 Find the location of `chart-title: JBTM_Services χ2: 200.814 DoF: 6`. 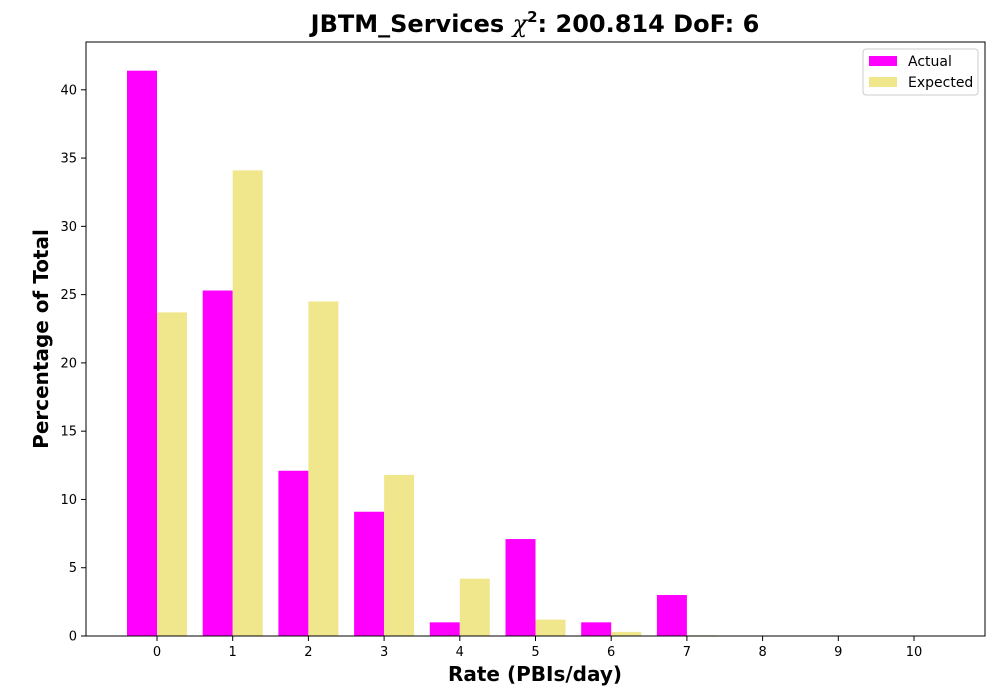

chart-title: JBTM_Services χ2: 200.814 DoF: 6 is located at coordinates (534, 23).